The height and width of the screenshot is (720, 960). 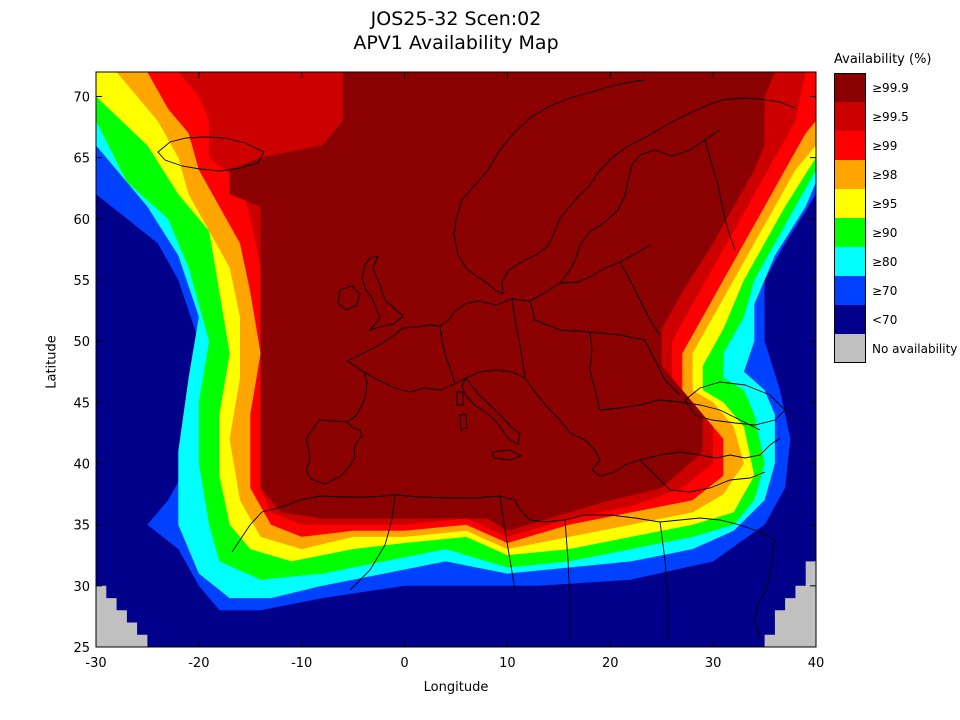 I want to click on chart-title-line1: JOS25-32 Scen:02, so click(x=456, y=19).